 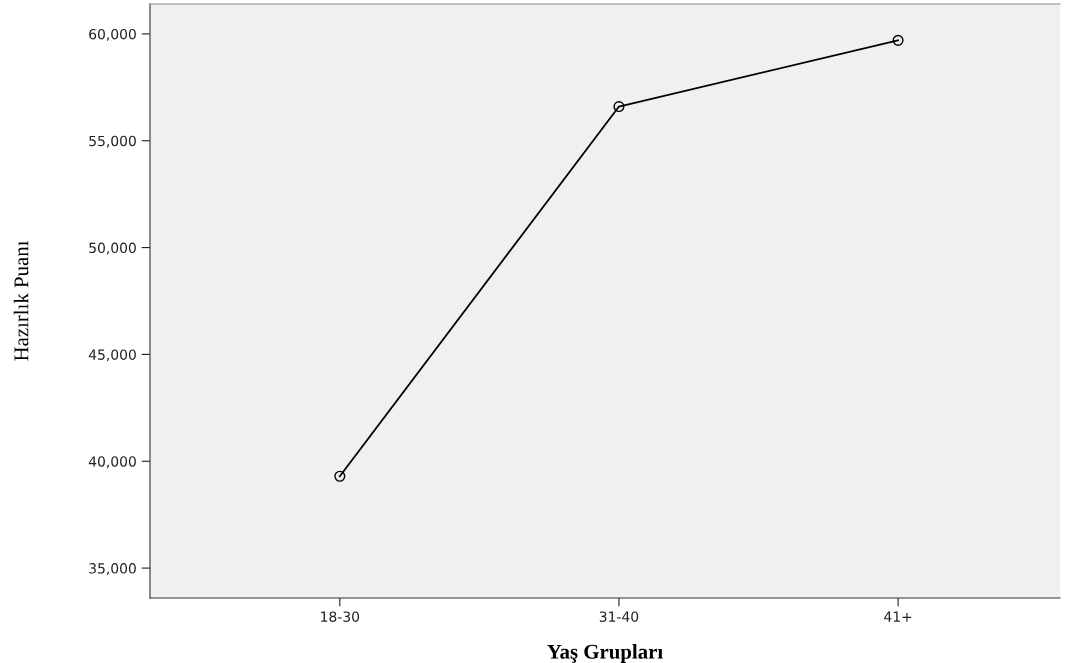 What do you see at coordinates (21, 300) in the screenshot?
I see `y-axis-title: Hazırlık Puanı` at bounding box center [21, 300].